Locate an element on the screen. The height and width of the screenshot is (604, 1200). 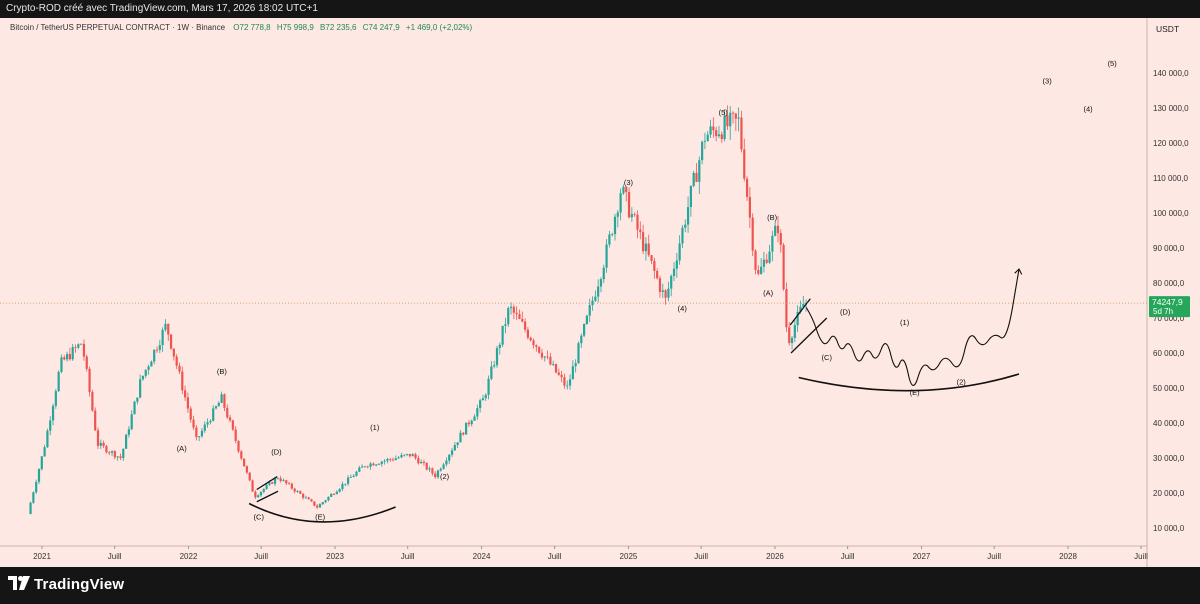
time-tick-10: 2026 is located at coordinates (775, 556).